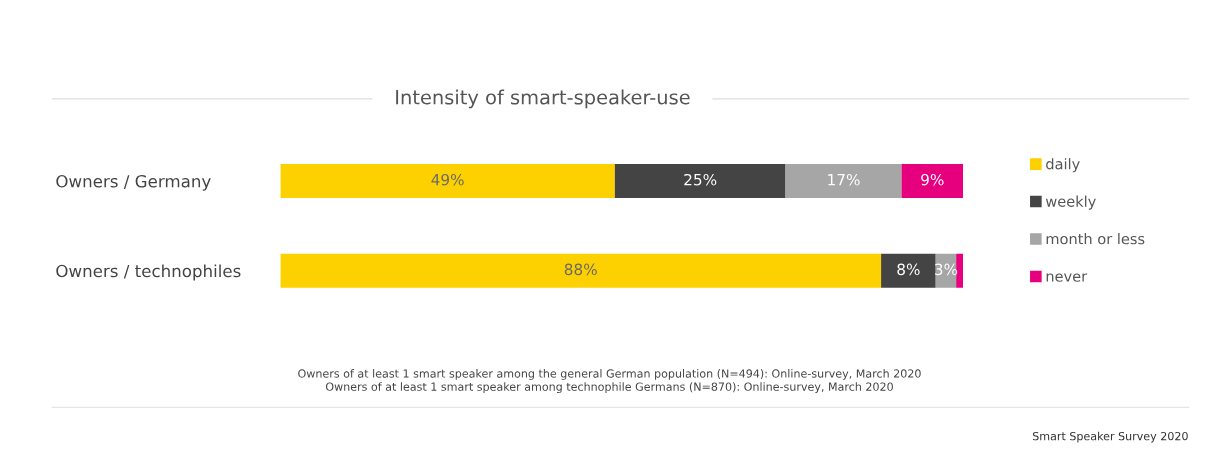 This screenshot has width=1219, height=471. Describe the element at coordinates (1067, 277) in the screenshot. I see `legend-label: never` at that location.